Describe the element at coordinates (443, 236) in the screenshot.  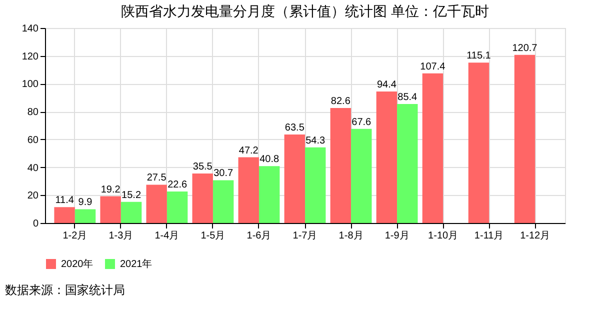
I see `x-tick-label: 1-10月` at that location.